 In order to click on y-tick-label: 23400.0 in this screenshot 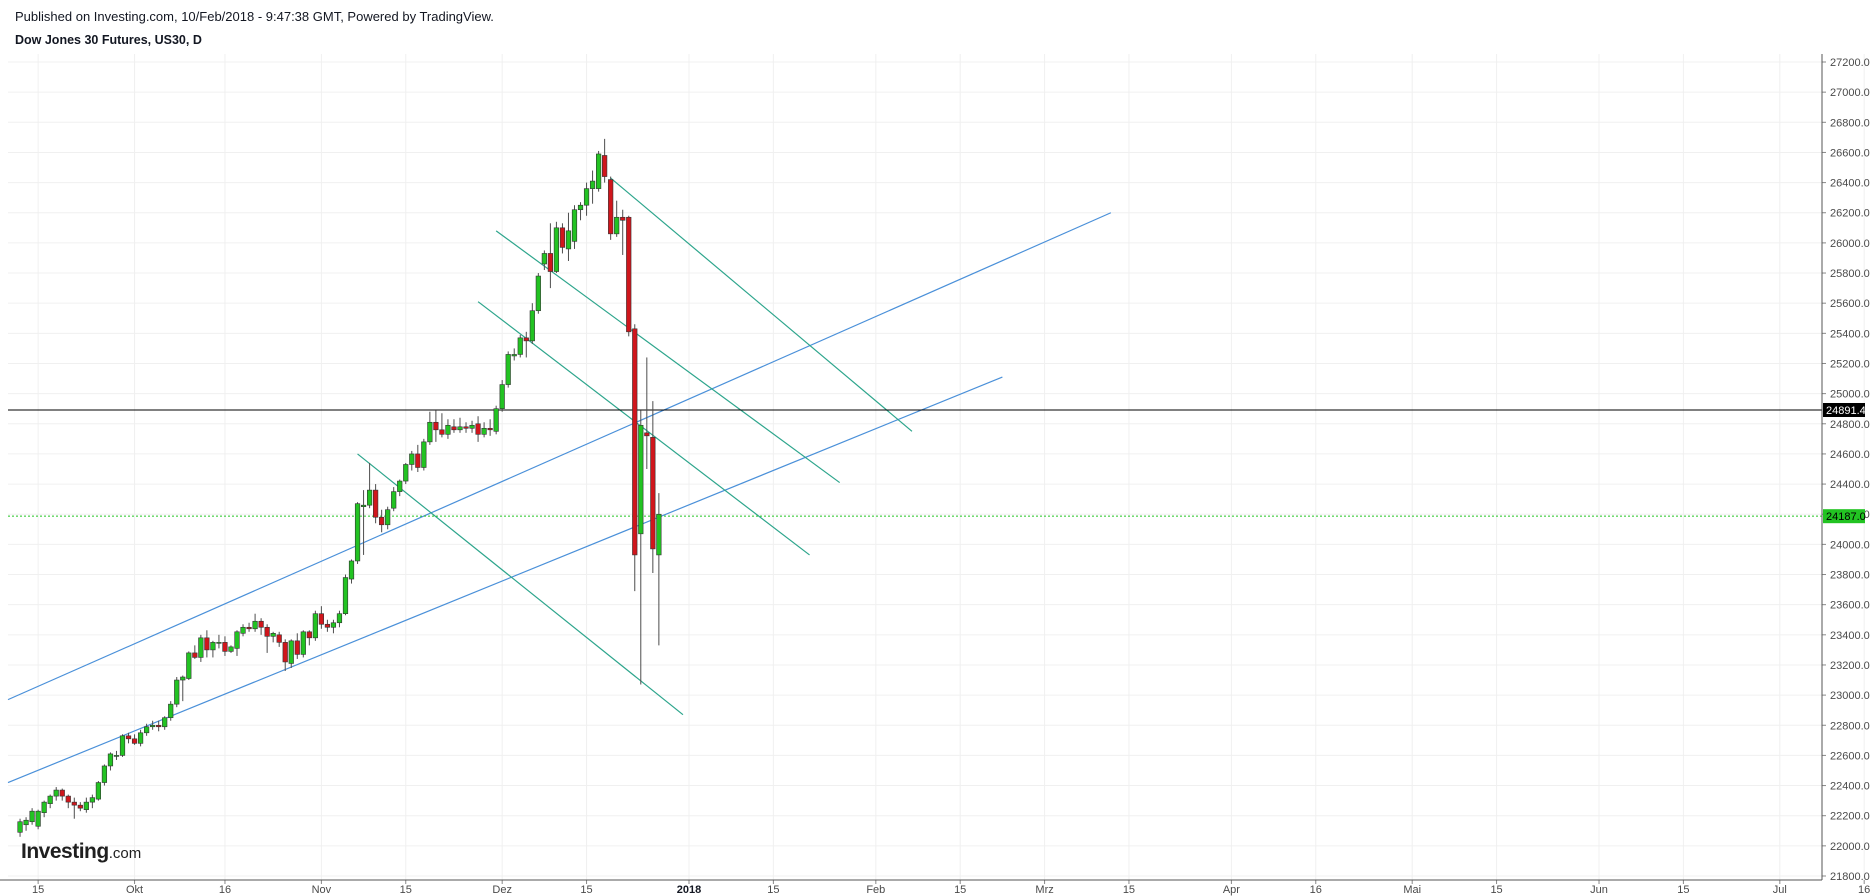, I will do `click(1850, 636)`.